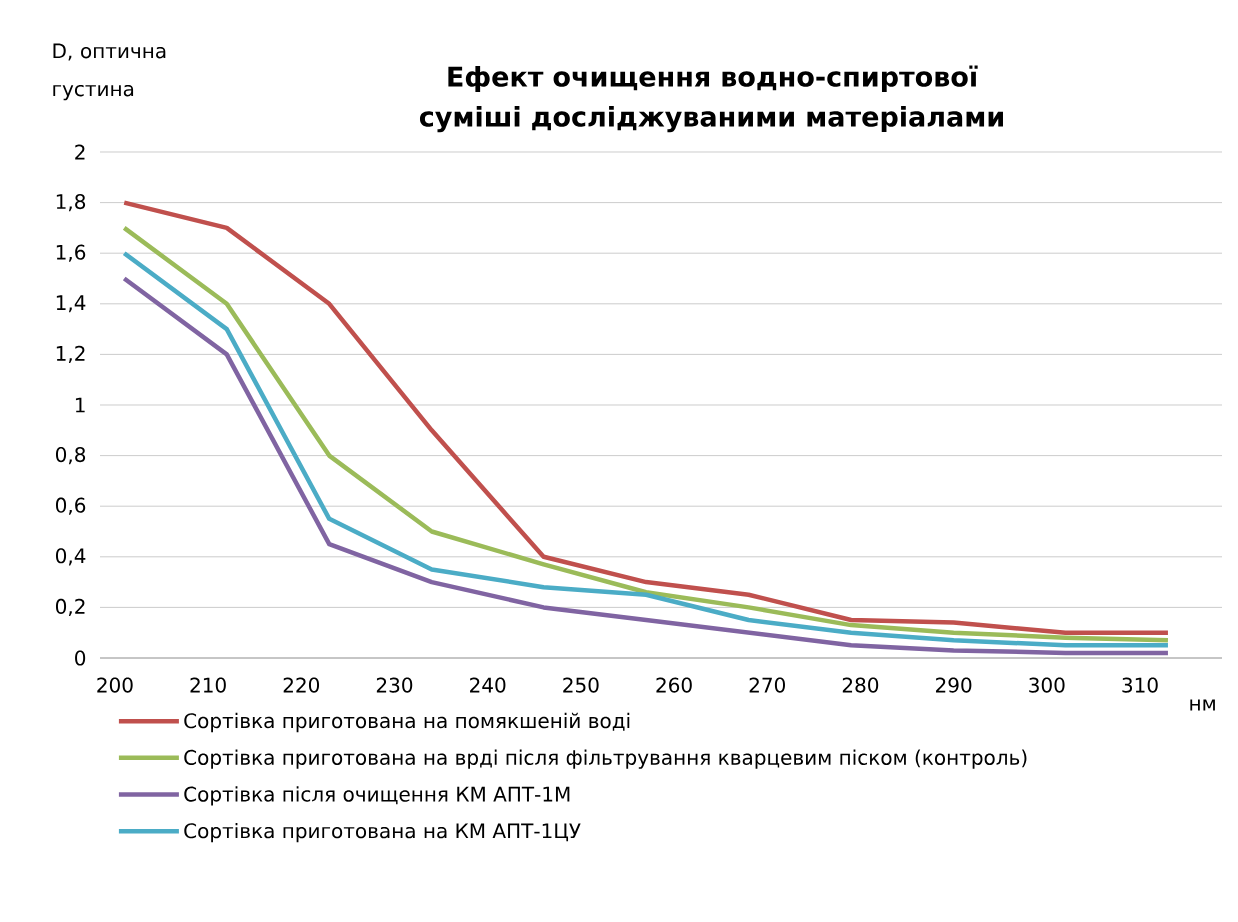 The width and height of the screenshot is (1238, 922). Describe the element at coordinates (80, 152) in the screenshot. I see `y-tick-label: 2` at that location.